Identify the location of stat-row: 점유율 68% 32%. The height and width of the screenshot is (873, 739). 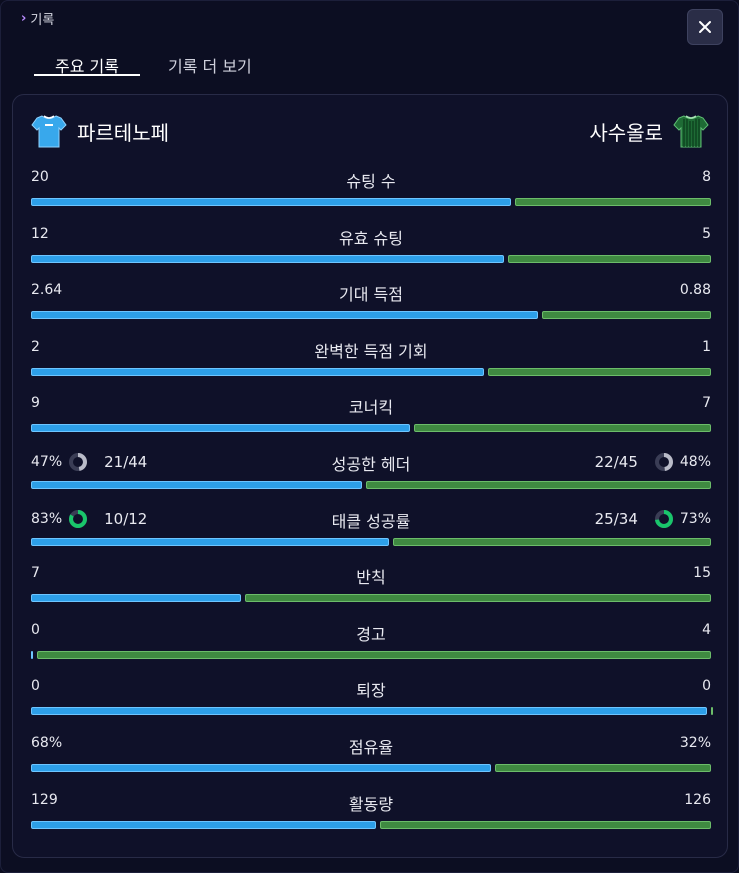
(371, 759).